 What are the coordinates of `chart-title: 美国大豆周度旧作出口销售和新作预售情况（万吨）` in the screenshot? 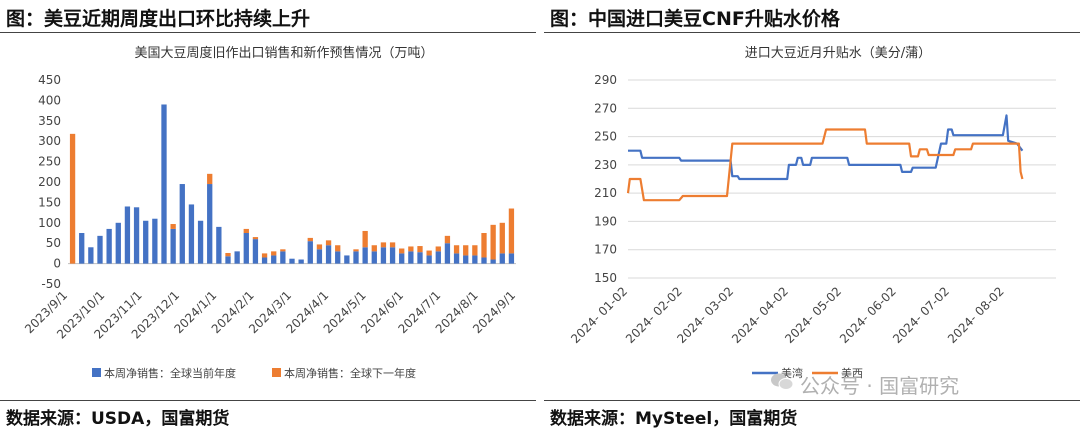 It's located at (283, 53).